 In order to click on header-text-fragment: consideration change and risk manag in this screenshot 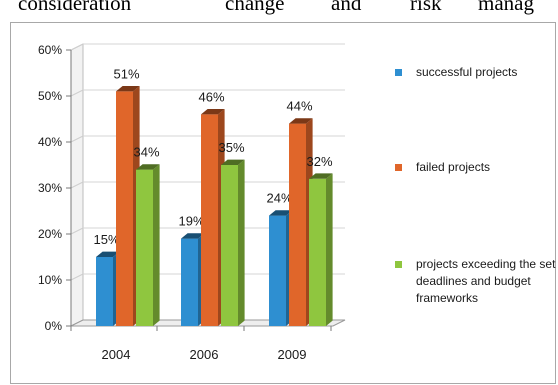, I will do `click(279, 7)`.